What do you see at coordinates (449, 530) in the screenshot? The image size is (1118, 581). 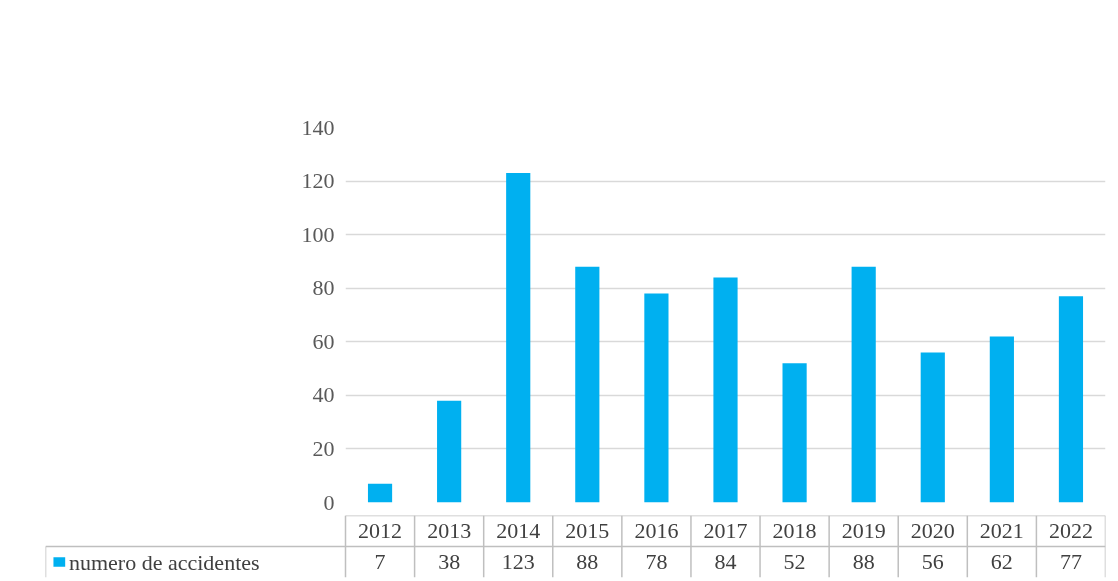 I see `x-tick-label: 2013` at bounding box center [449, 530].